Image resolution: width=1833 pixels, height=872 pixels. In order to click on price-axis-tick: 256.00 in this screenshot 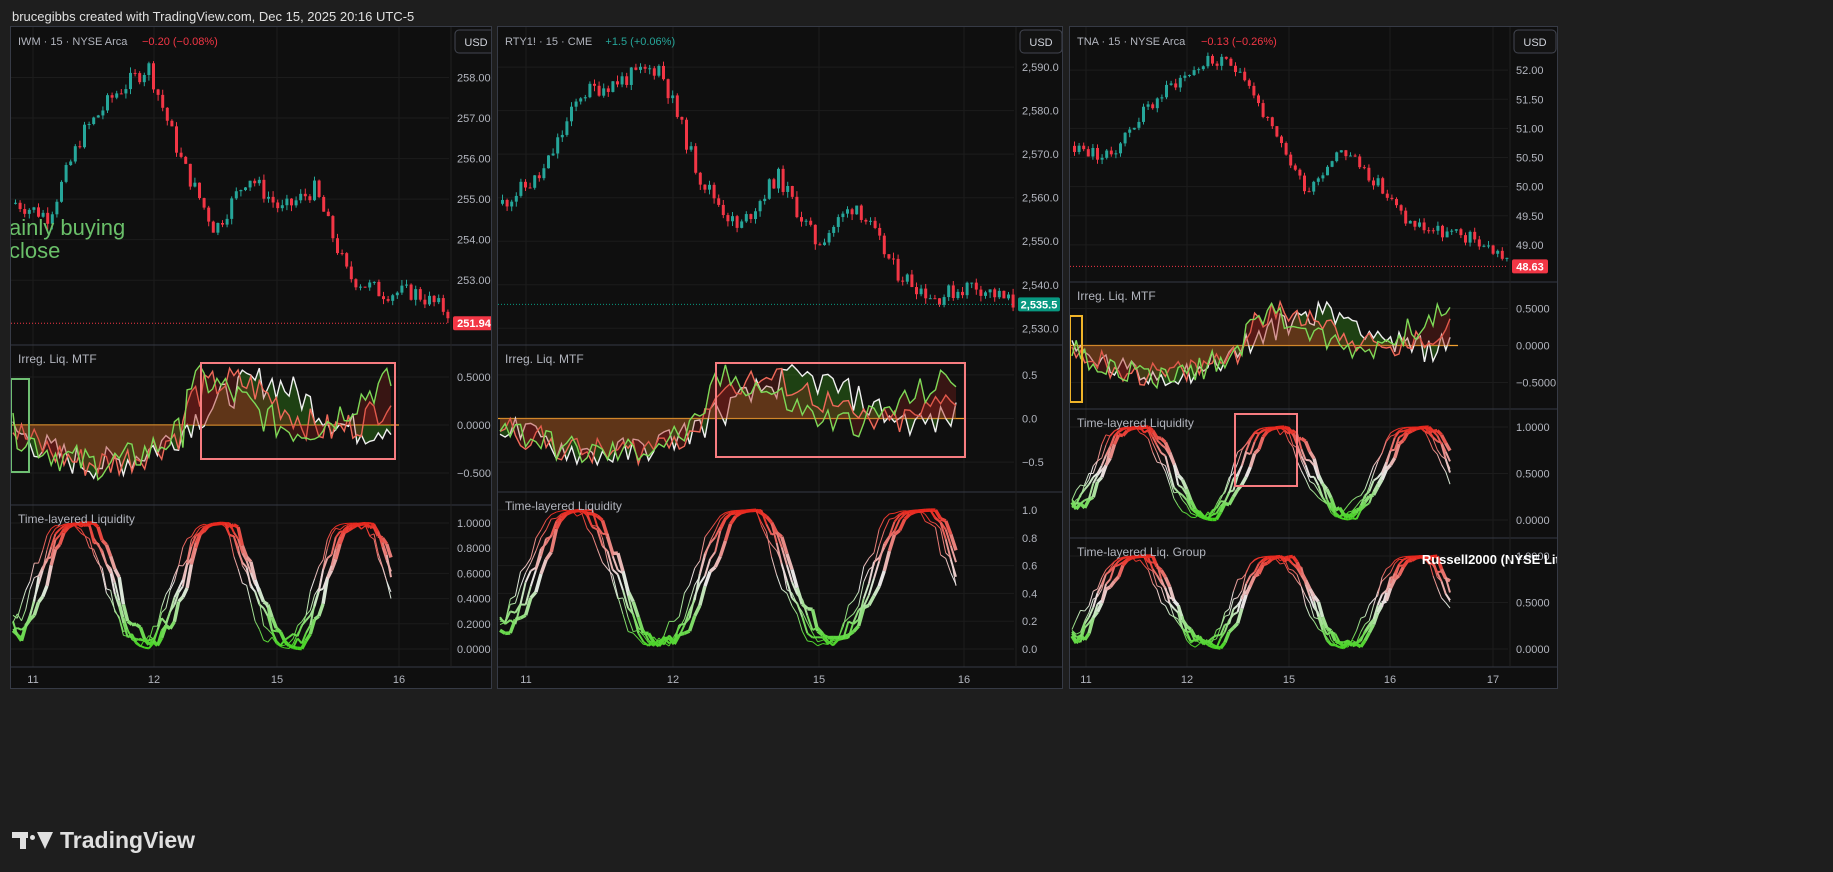, I will do `click(474, 160)`.